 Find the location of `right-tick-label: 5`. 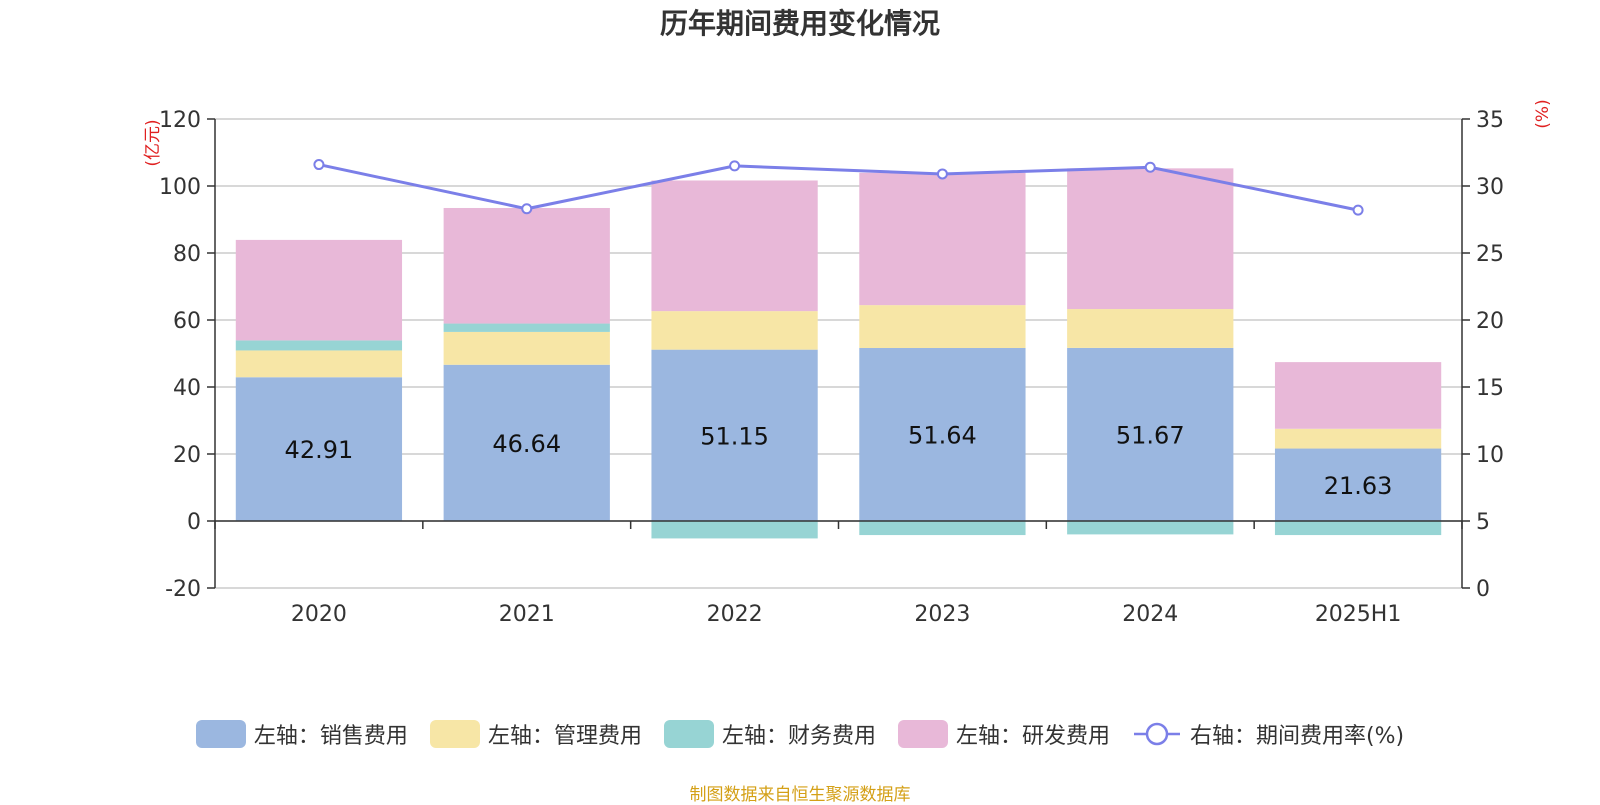

right-tick-label: 5 is located at coordinates (1483, 522).